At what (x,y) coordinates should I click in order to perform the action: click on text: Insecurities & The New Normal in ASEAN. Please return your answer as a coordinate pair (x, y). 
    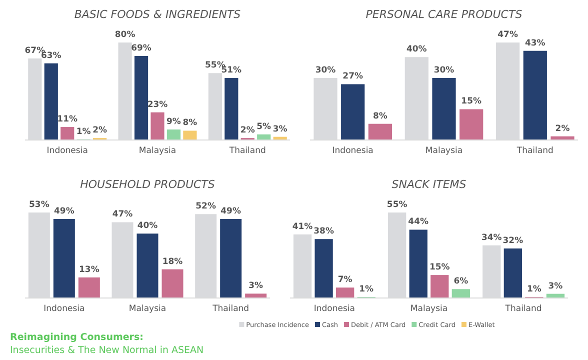
    Looking at the image, I should click on (107, 350).